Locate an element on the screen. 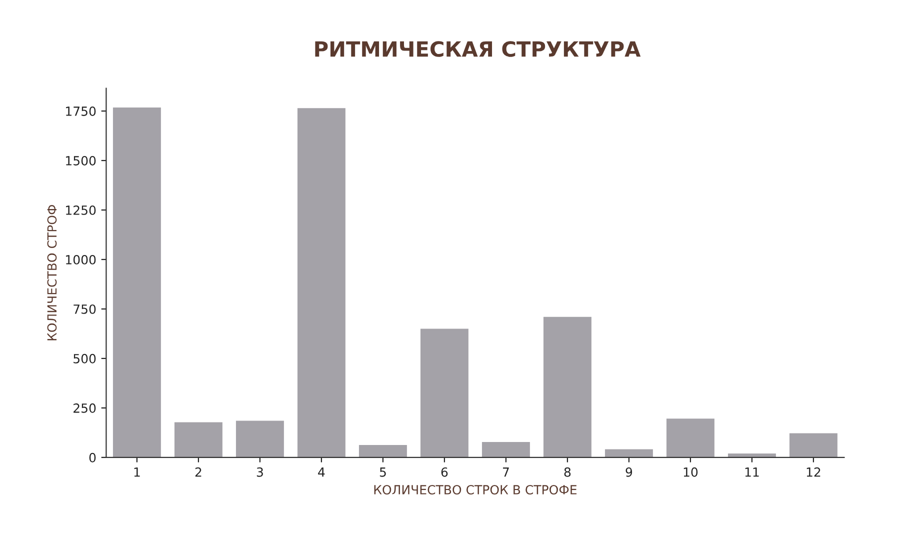 This screenshot has height=535, width=900. y-tick-label: 500 is located at coordinates (85, 359).